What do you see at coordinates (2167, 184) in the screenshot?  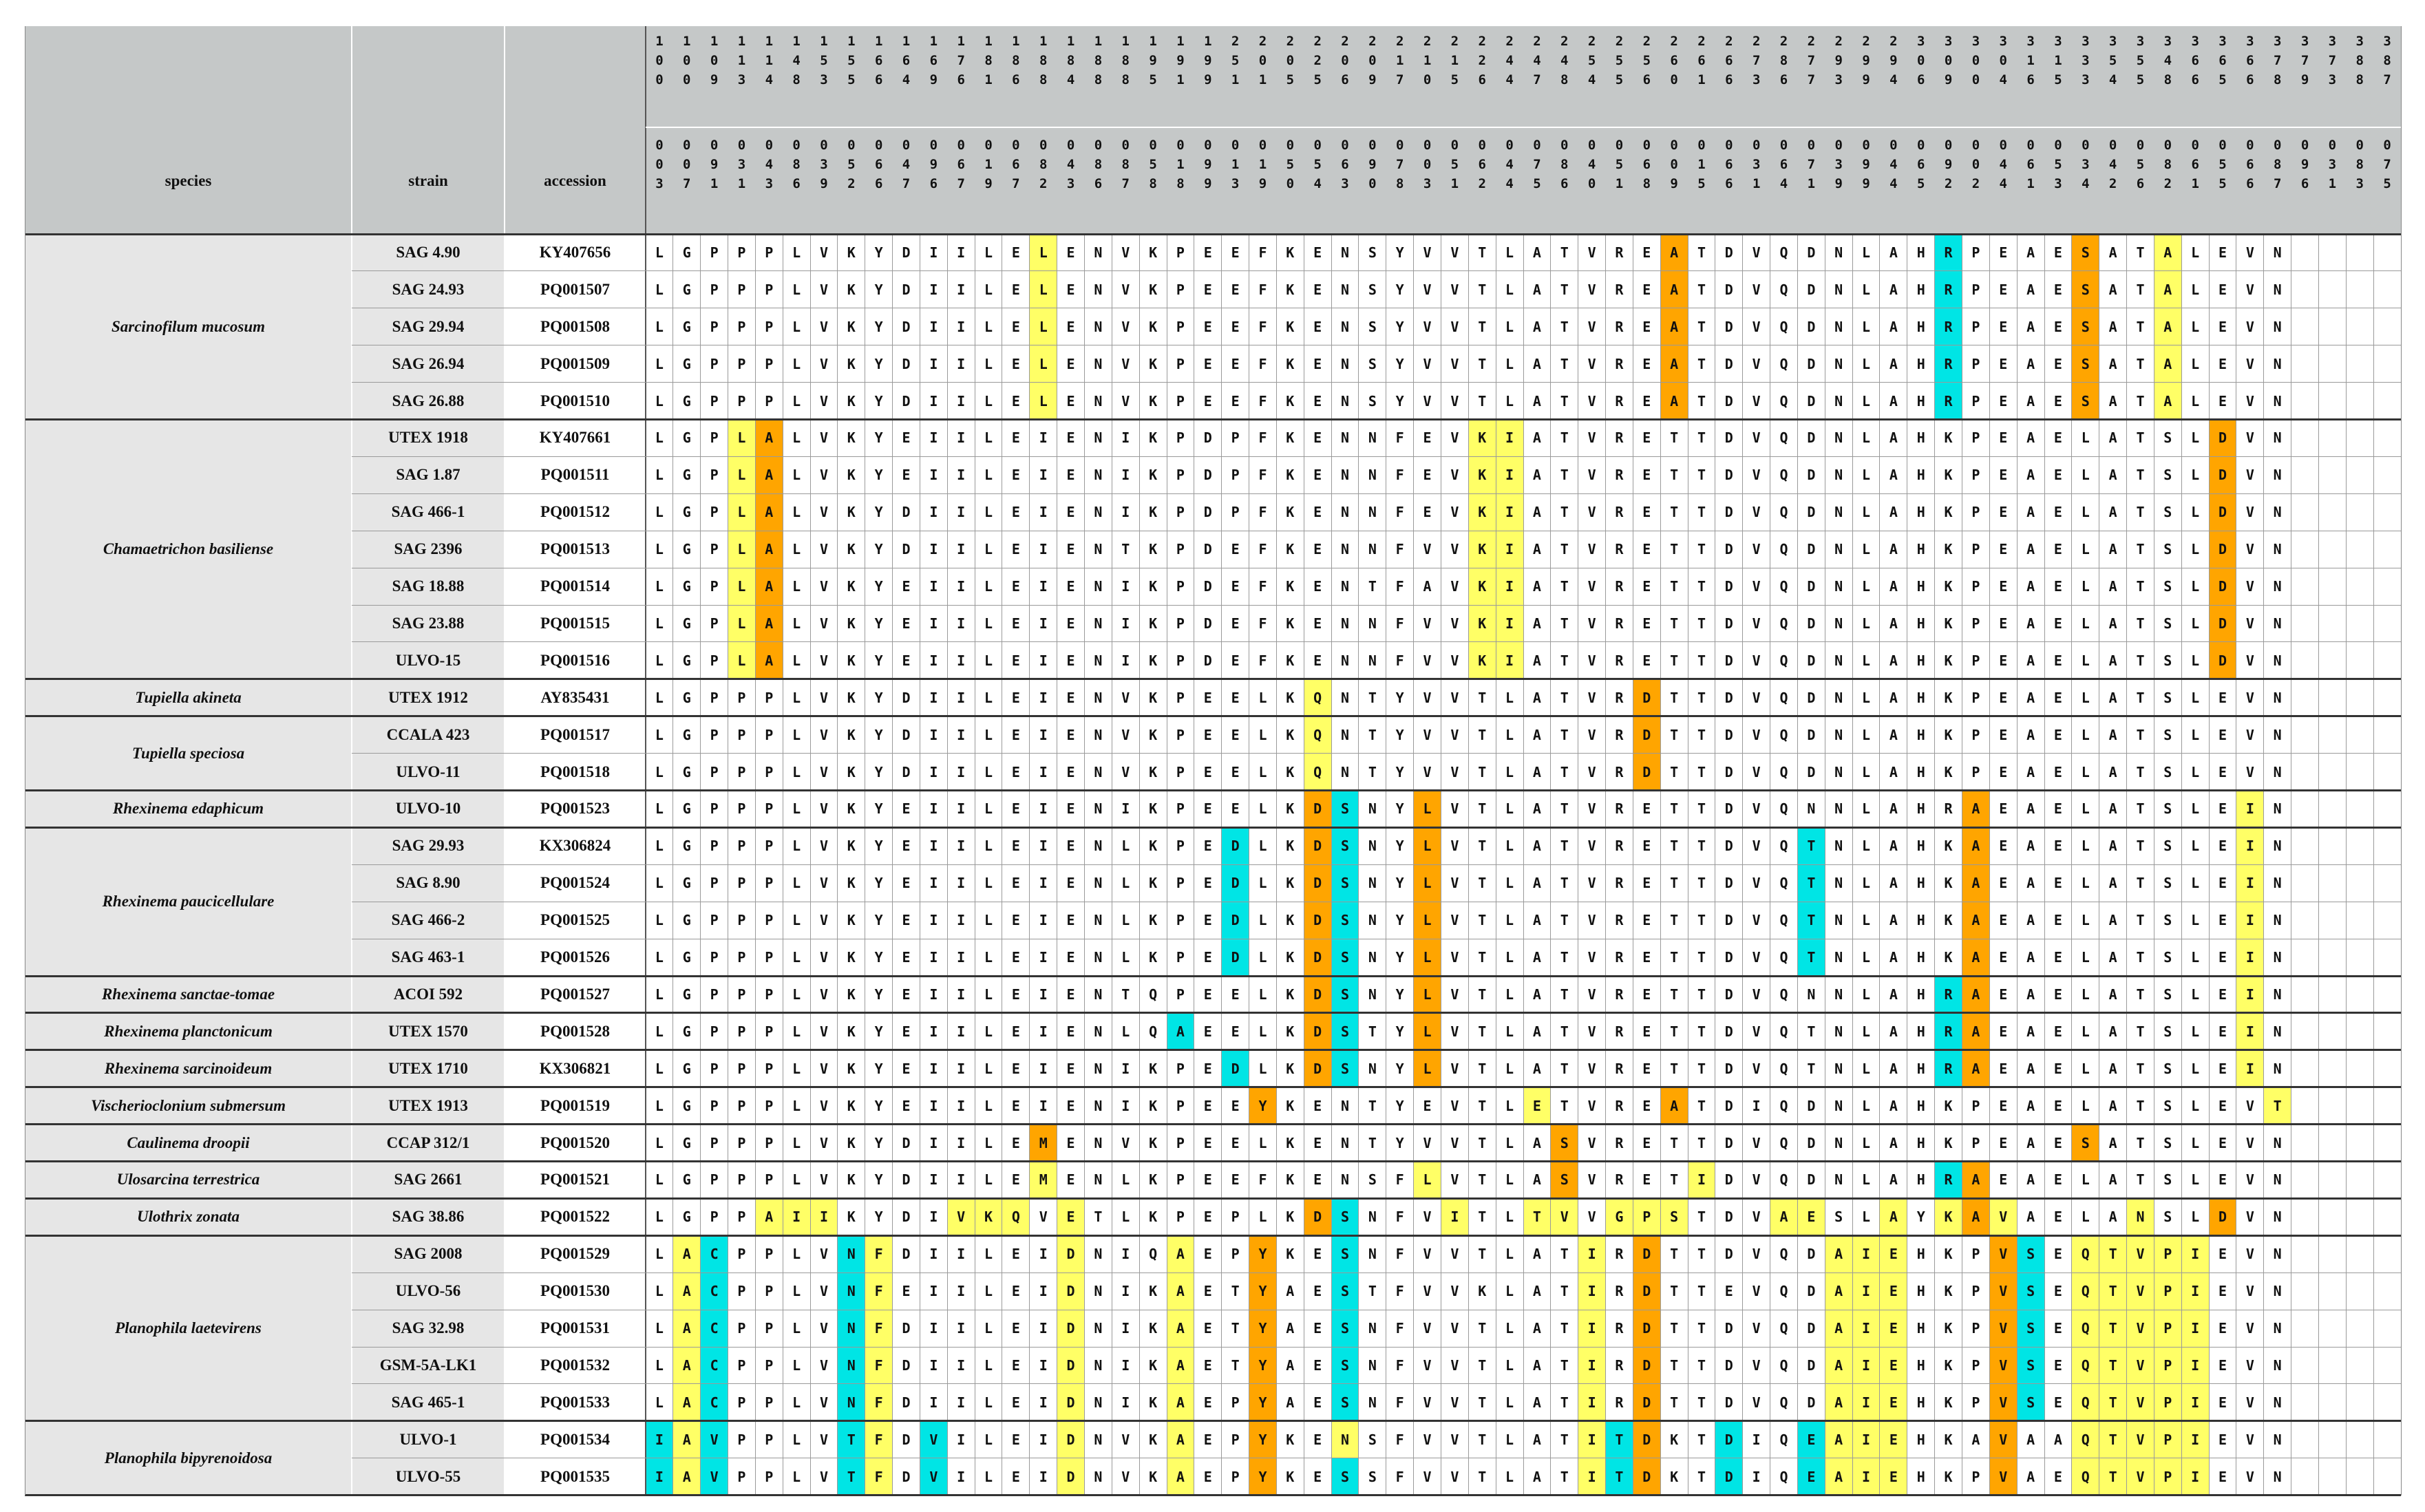 I see `position-number-bottom: 0 8 2` at bounding box center [2167, 184].